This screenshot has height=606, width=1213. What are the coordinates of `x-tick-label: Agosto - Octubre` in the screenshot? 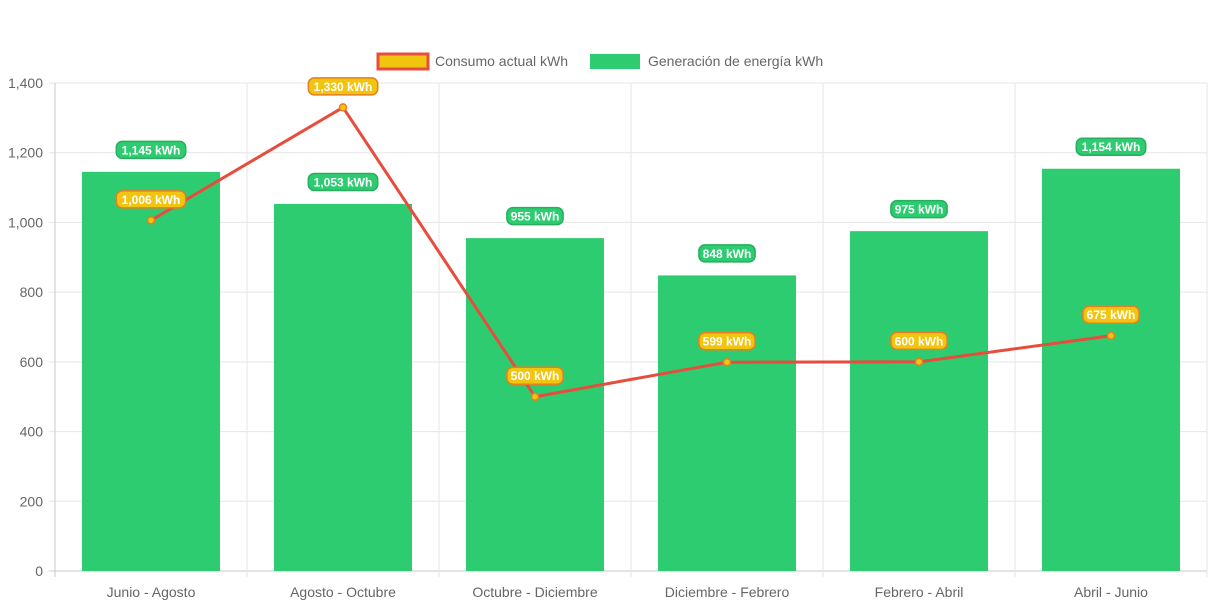 It's located at (343, 592).